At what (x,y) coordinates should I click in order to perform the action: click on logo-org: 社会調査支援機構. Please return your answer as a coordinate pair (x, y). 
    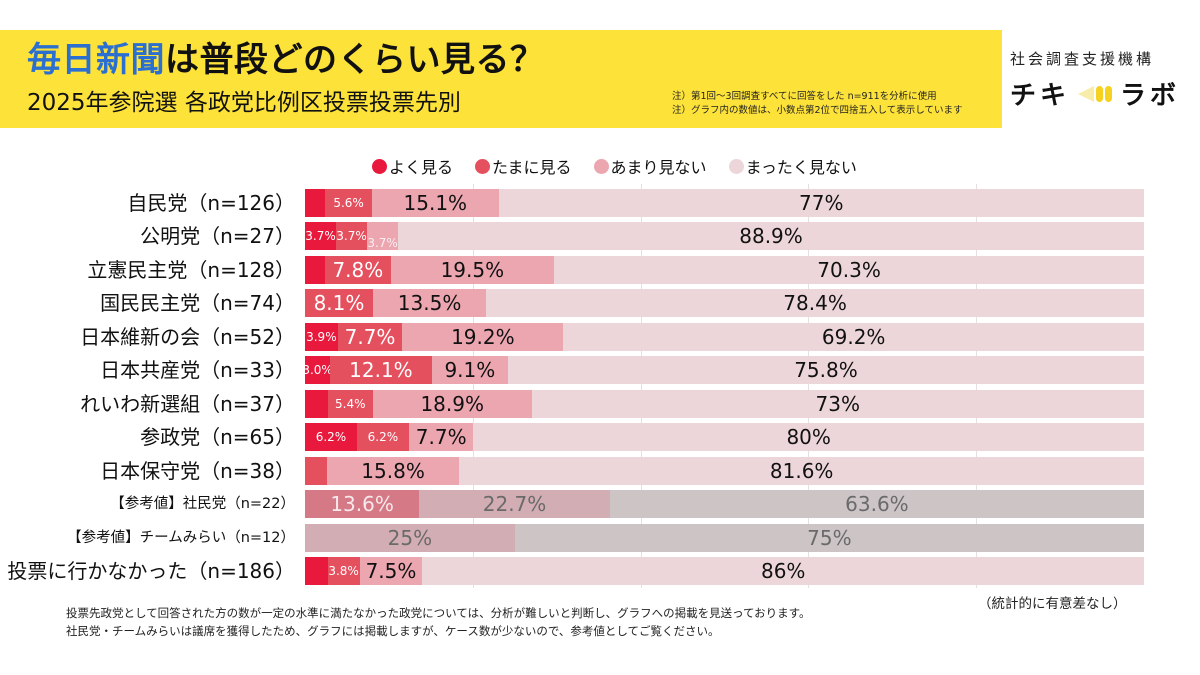
    Looking at the image, I should click on (1082, 59).